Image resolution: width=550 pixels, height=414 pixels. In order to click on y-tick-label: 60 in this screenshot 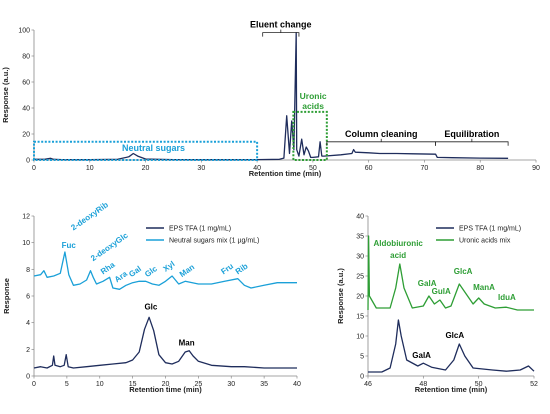, I will do `click(26, 83)`.